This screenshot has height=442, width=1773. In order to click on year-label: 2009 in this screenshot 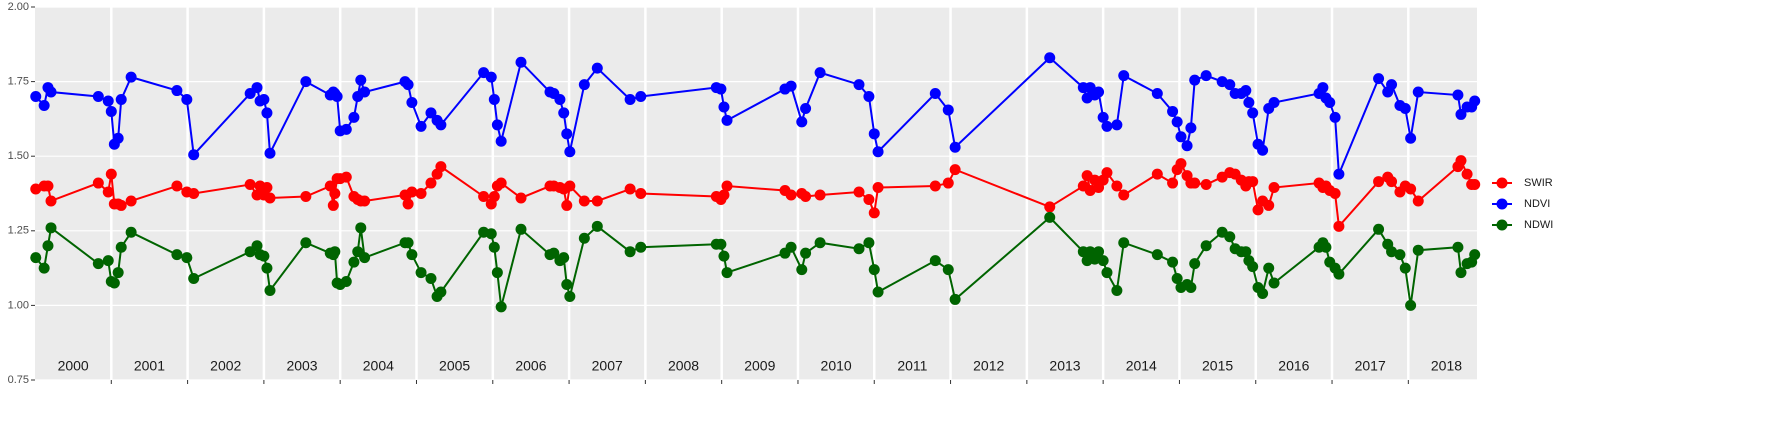, I will do `click(759, 366)`.